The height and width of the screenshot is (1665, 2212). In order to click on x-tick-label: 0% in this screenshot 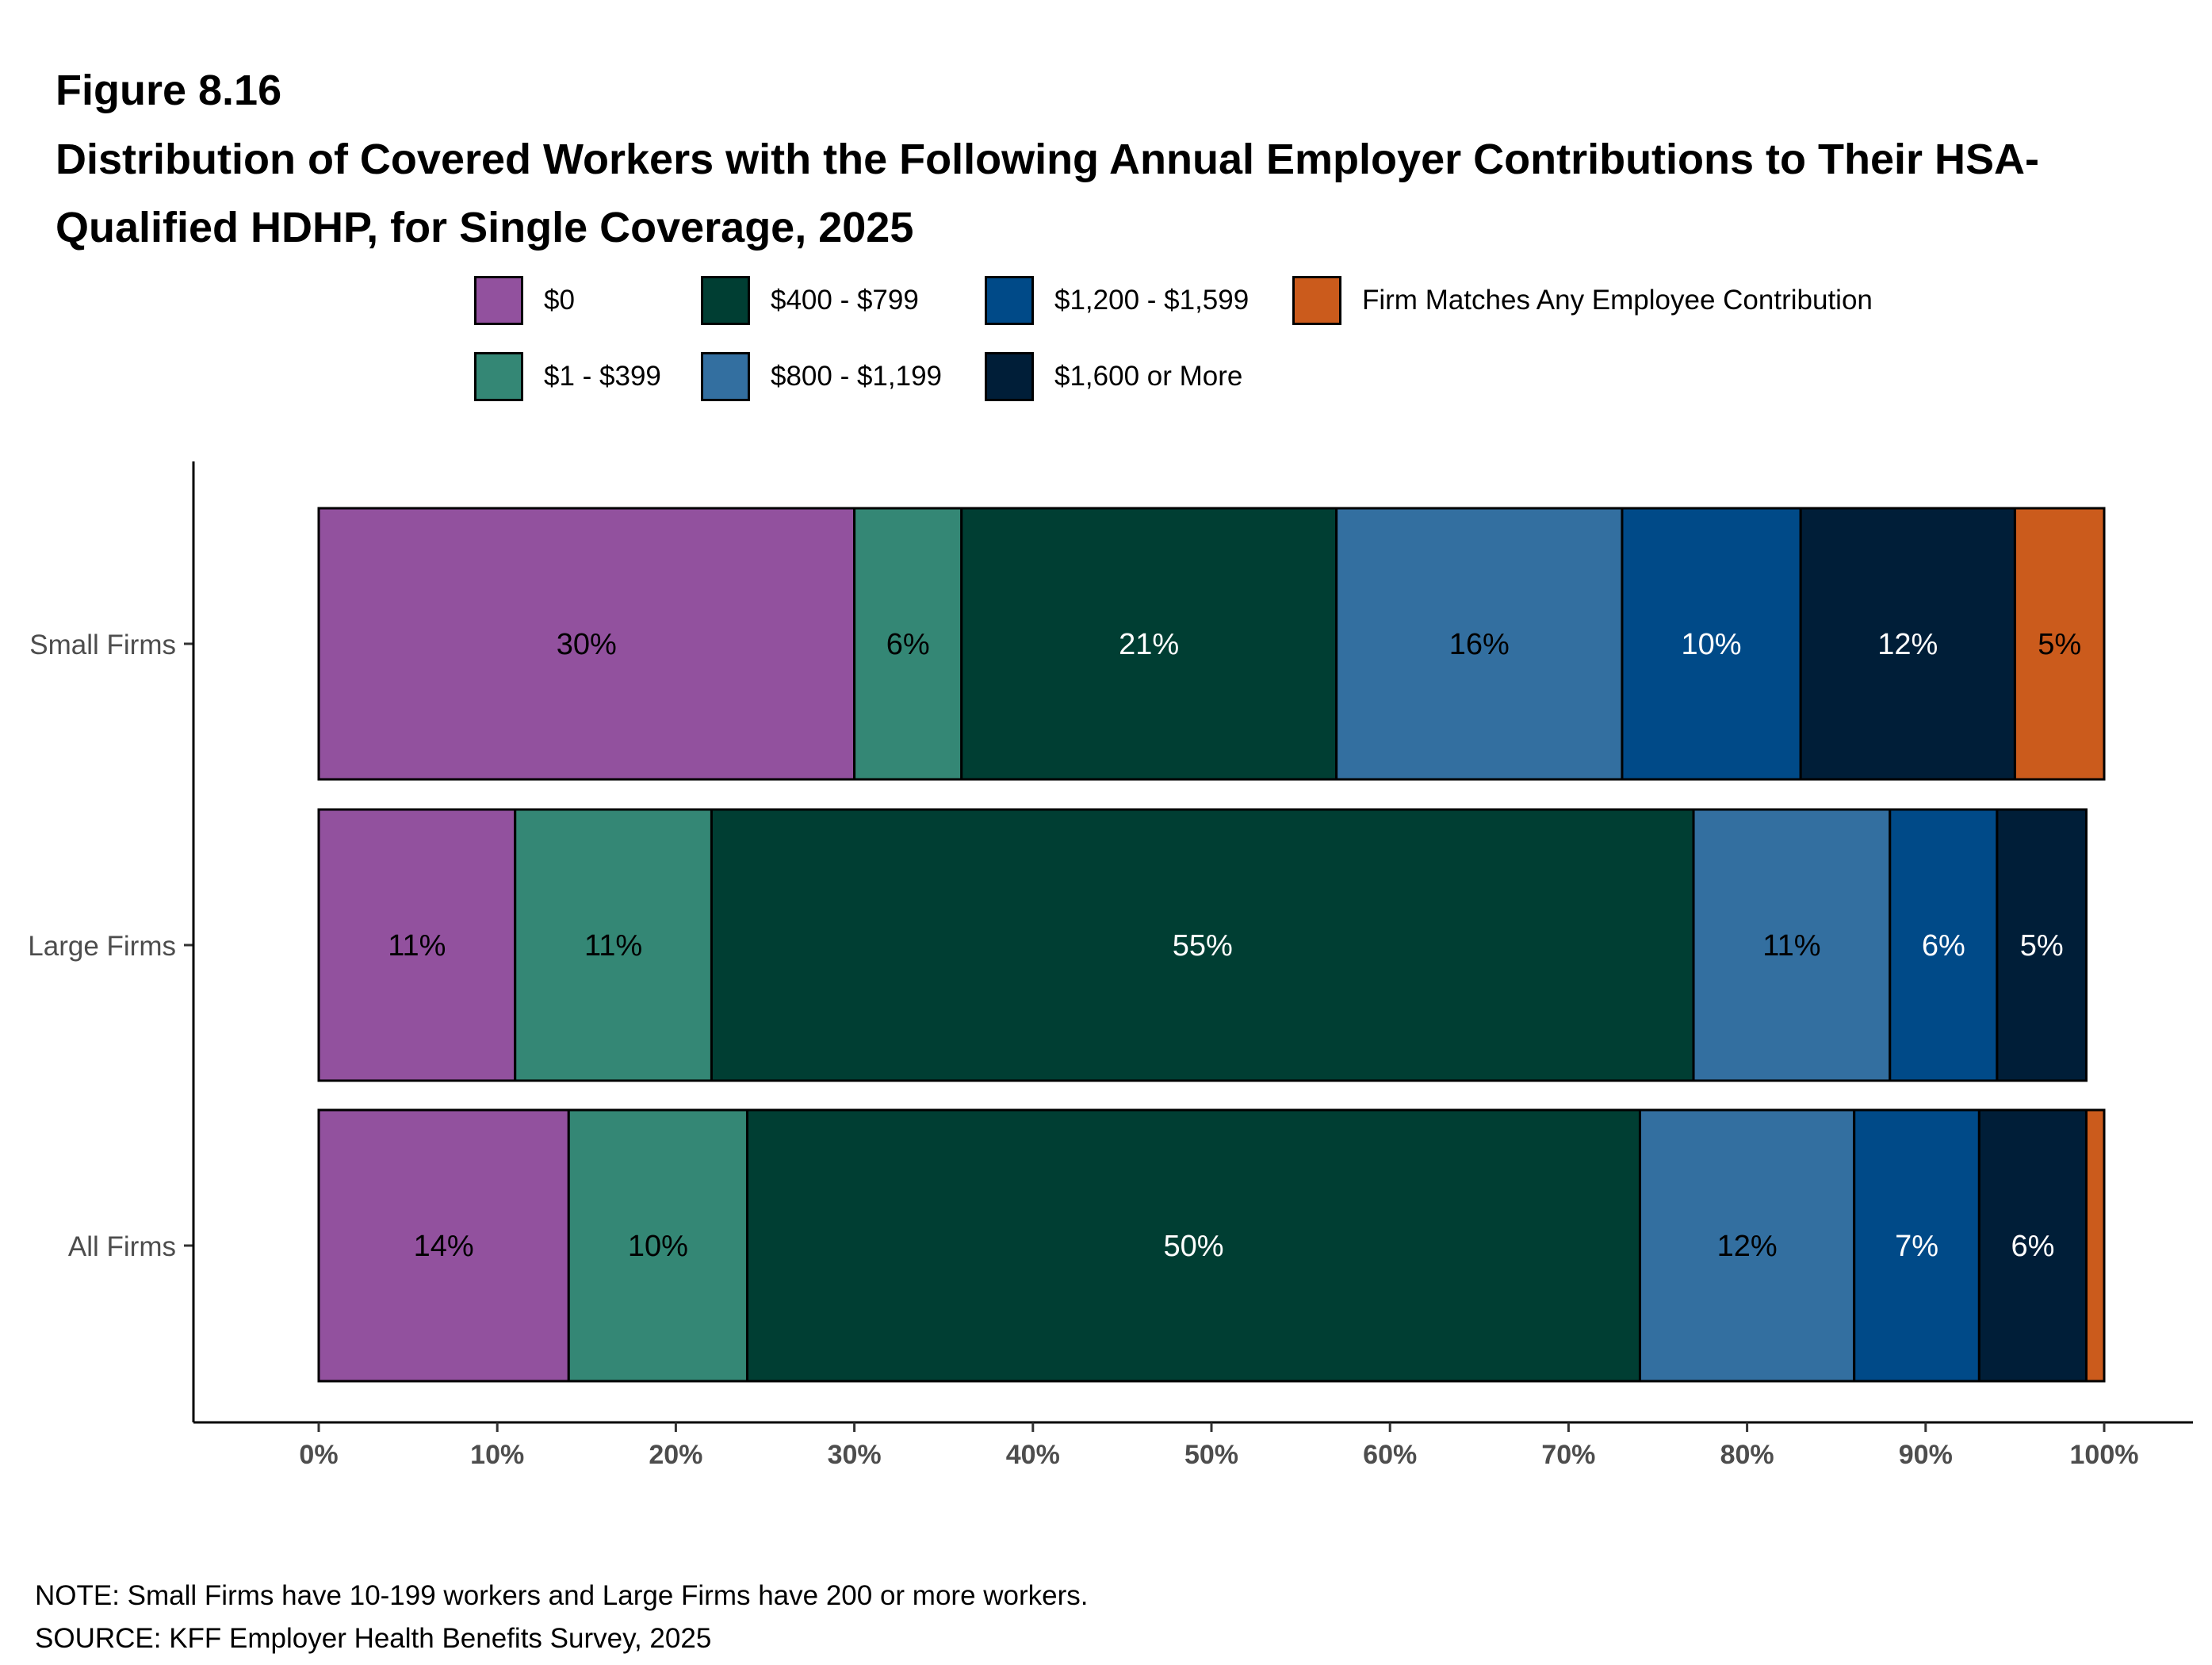, I will do `click(318, 1455)`.